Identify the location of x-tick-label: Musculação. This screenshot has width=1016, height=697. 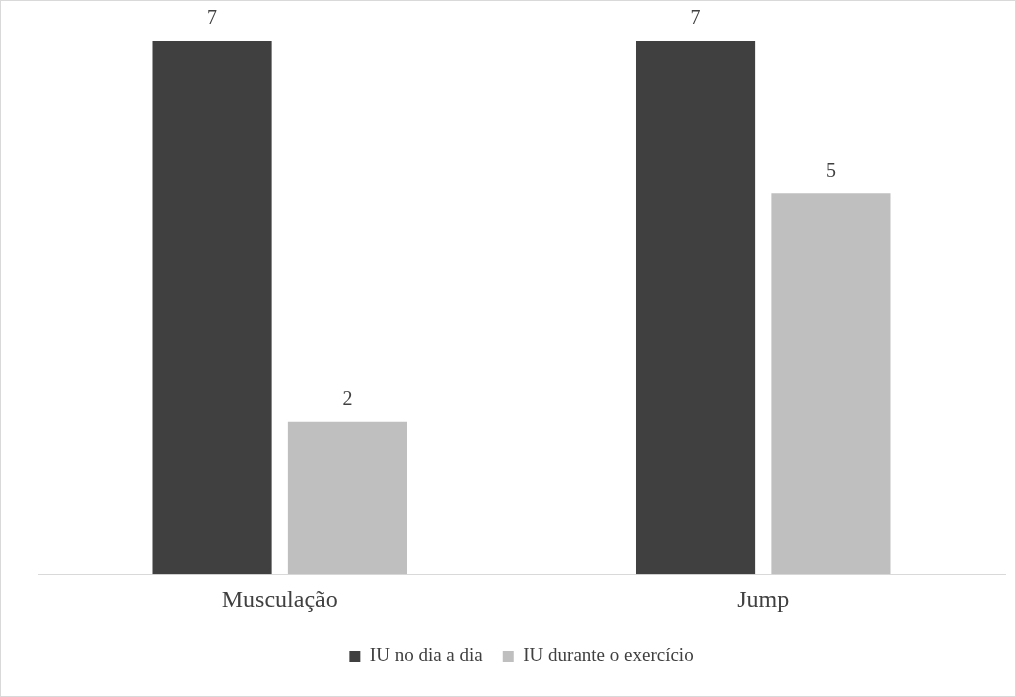
(279, 598).